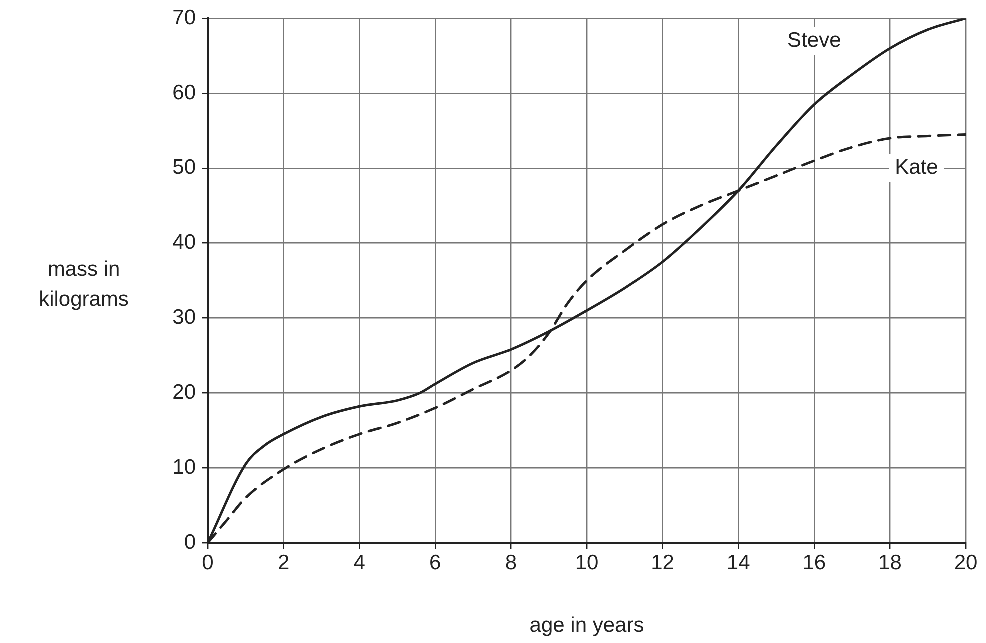  What do you see at coordinates (184, 318) in the screenshot?
I see `y-tick-label: 30` at bounding box center [184, 318].